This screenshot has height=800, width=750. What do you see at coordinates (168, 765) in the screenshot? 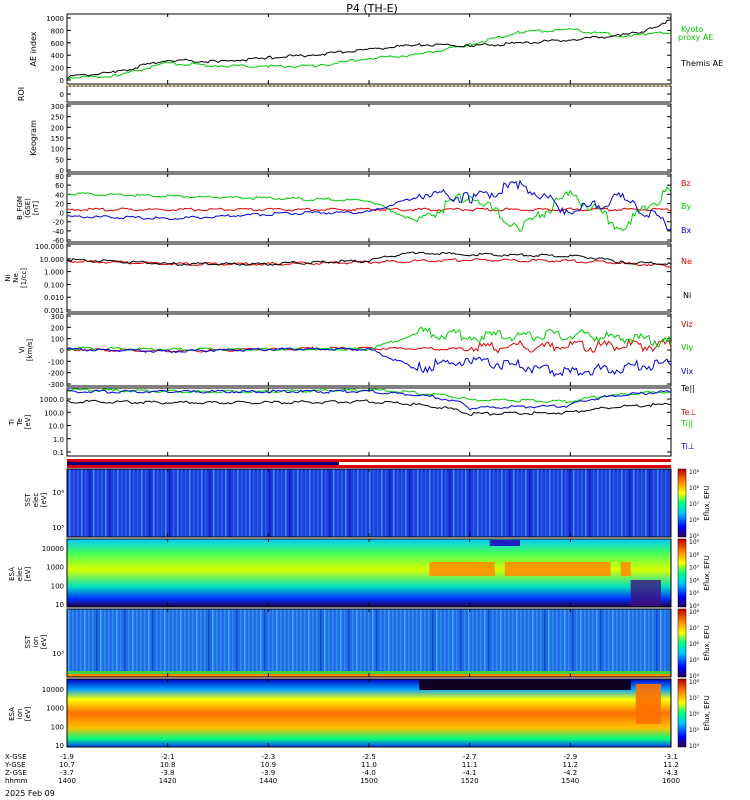
I see `x-tick-label: 10.8` at bounding box center [168, 765].